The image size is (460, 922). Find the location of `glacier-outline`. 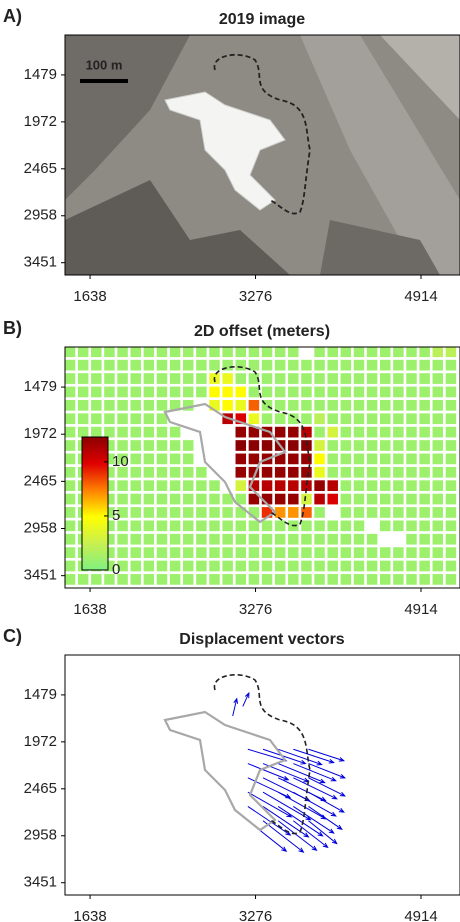

glacier-outline is located at coordinates (225, 771).